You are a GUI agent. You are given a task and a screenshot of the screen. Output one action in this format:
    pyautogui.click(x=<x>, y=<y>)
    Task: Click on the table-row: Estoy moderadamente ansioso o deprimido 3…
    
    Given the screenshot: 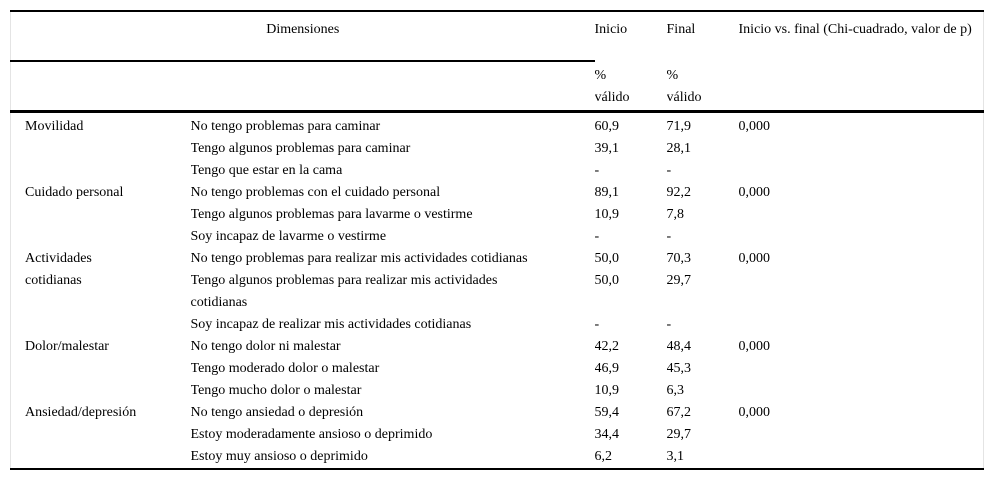 What is the action you would take?
    pyautogui.click(x=497, y=435)
    